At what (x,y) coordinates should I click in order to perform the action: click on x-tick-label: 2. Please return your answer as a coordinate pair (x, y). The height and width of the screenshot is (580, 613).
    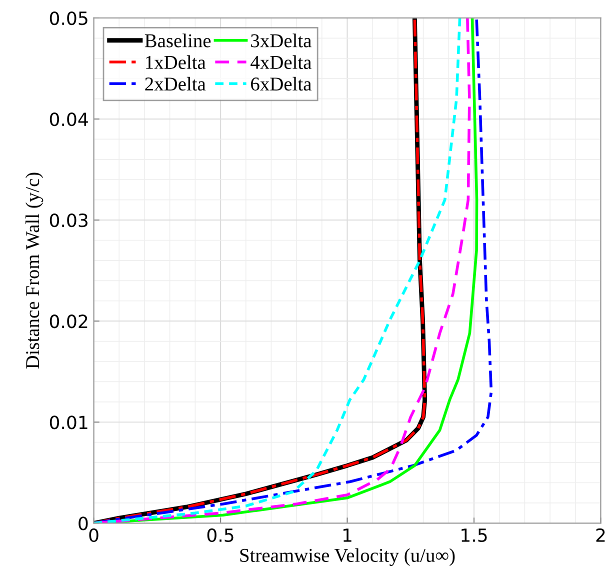
    Looking at the image, I should click on (600, 535).